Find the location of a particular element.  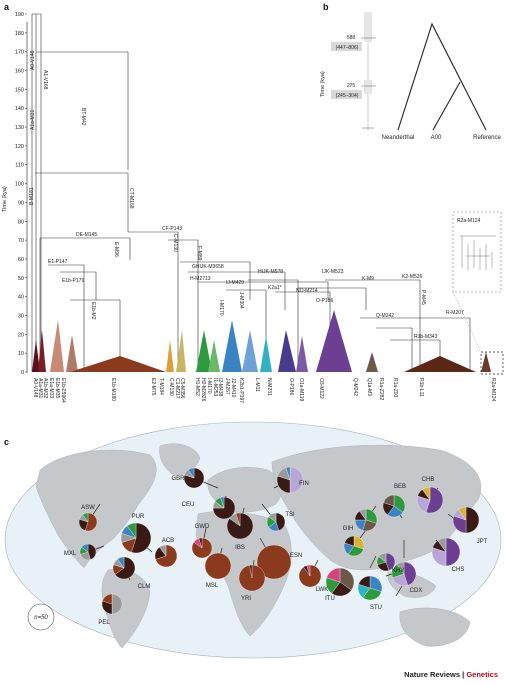

clade-triangles is located at coordinates (261, 341).